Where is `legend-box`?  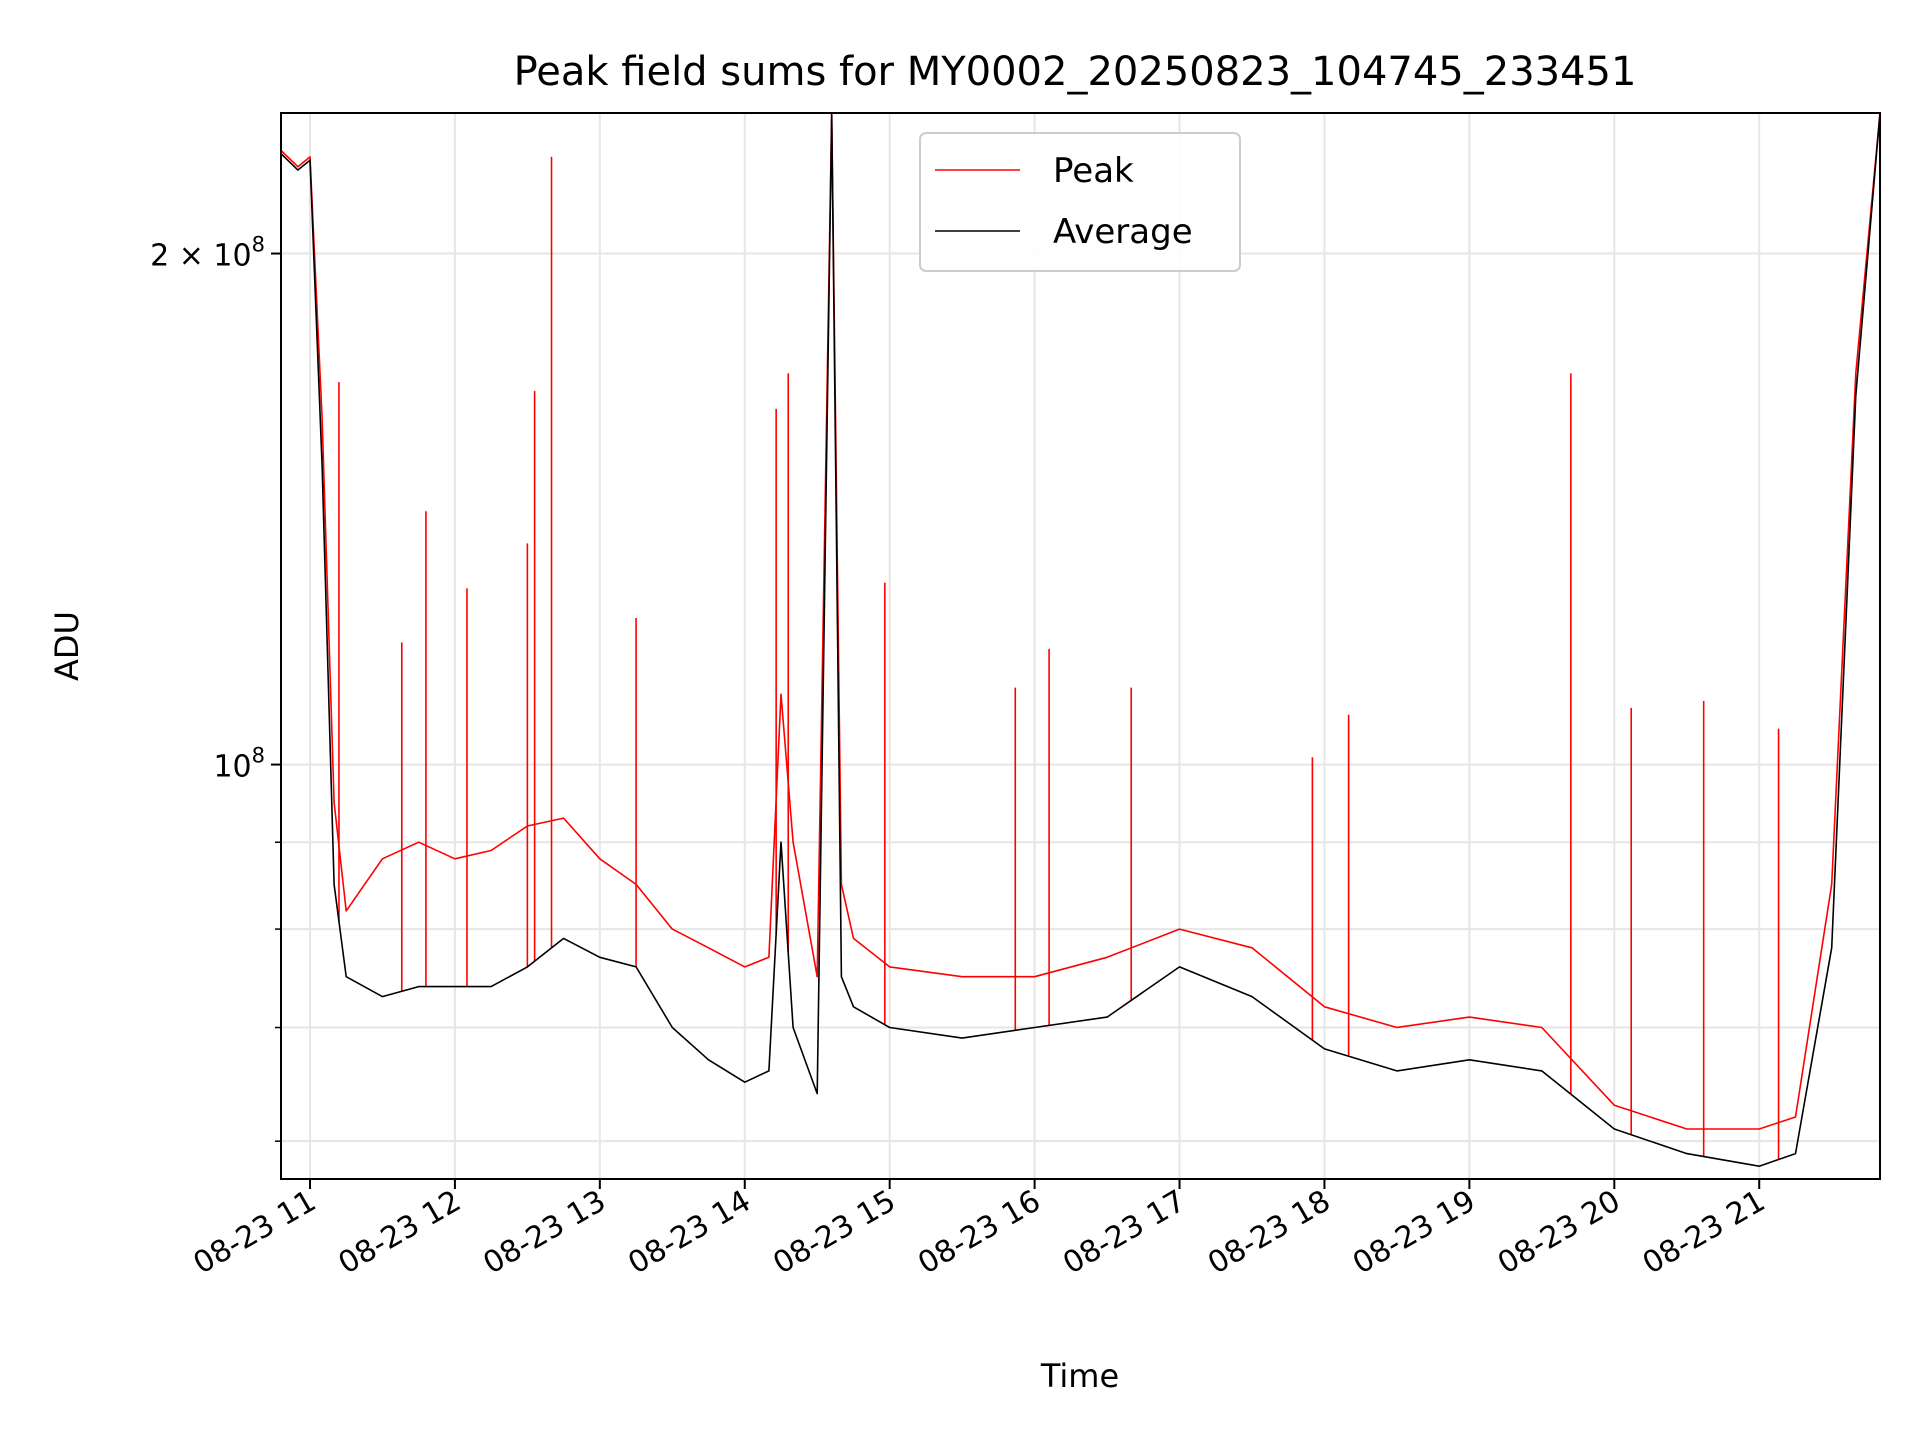
legend-box is located at coordinates (1080, 202).